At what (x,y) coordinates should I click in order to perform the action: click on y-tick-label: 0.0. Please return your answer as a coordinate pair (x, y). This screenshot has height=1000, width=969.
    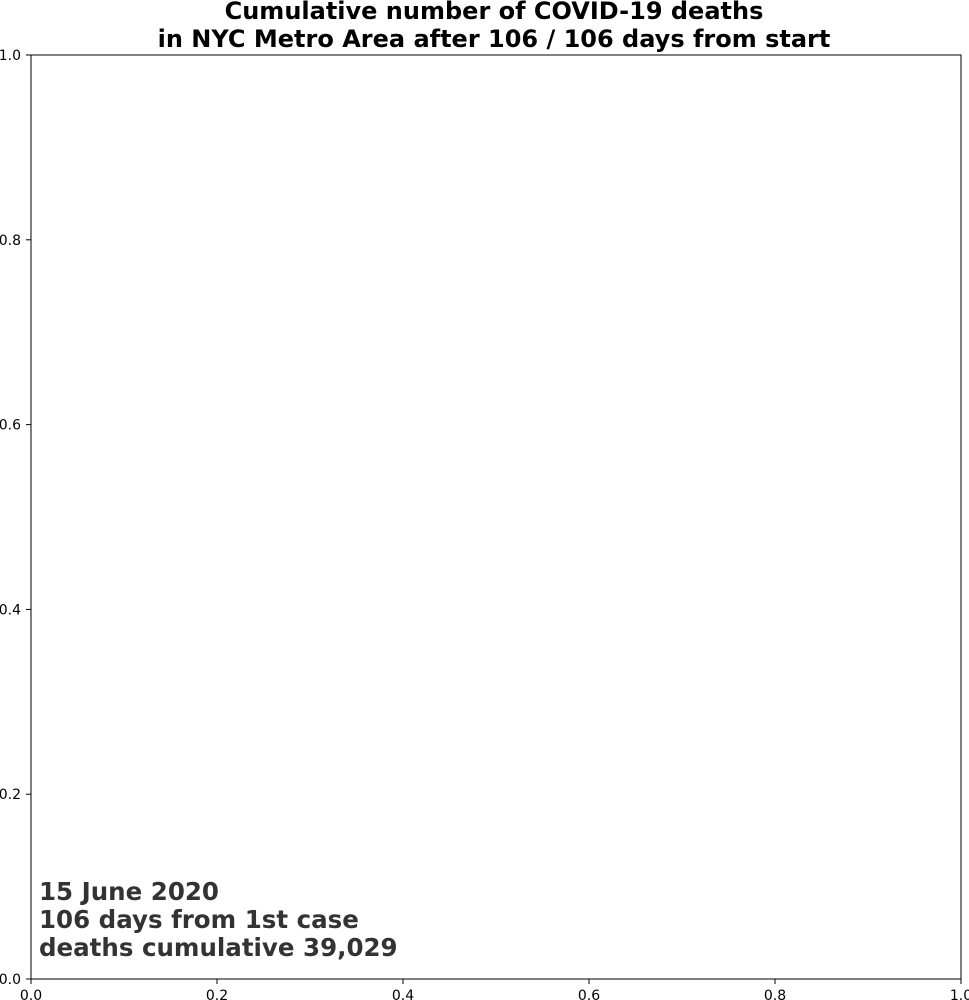
    Looking at the image, I should click on (10, 980).